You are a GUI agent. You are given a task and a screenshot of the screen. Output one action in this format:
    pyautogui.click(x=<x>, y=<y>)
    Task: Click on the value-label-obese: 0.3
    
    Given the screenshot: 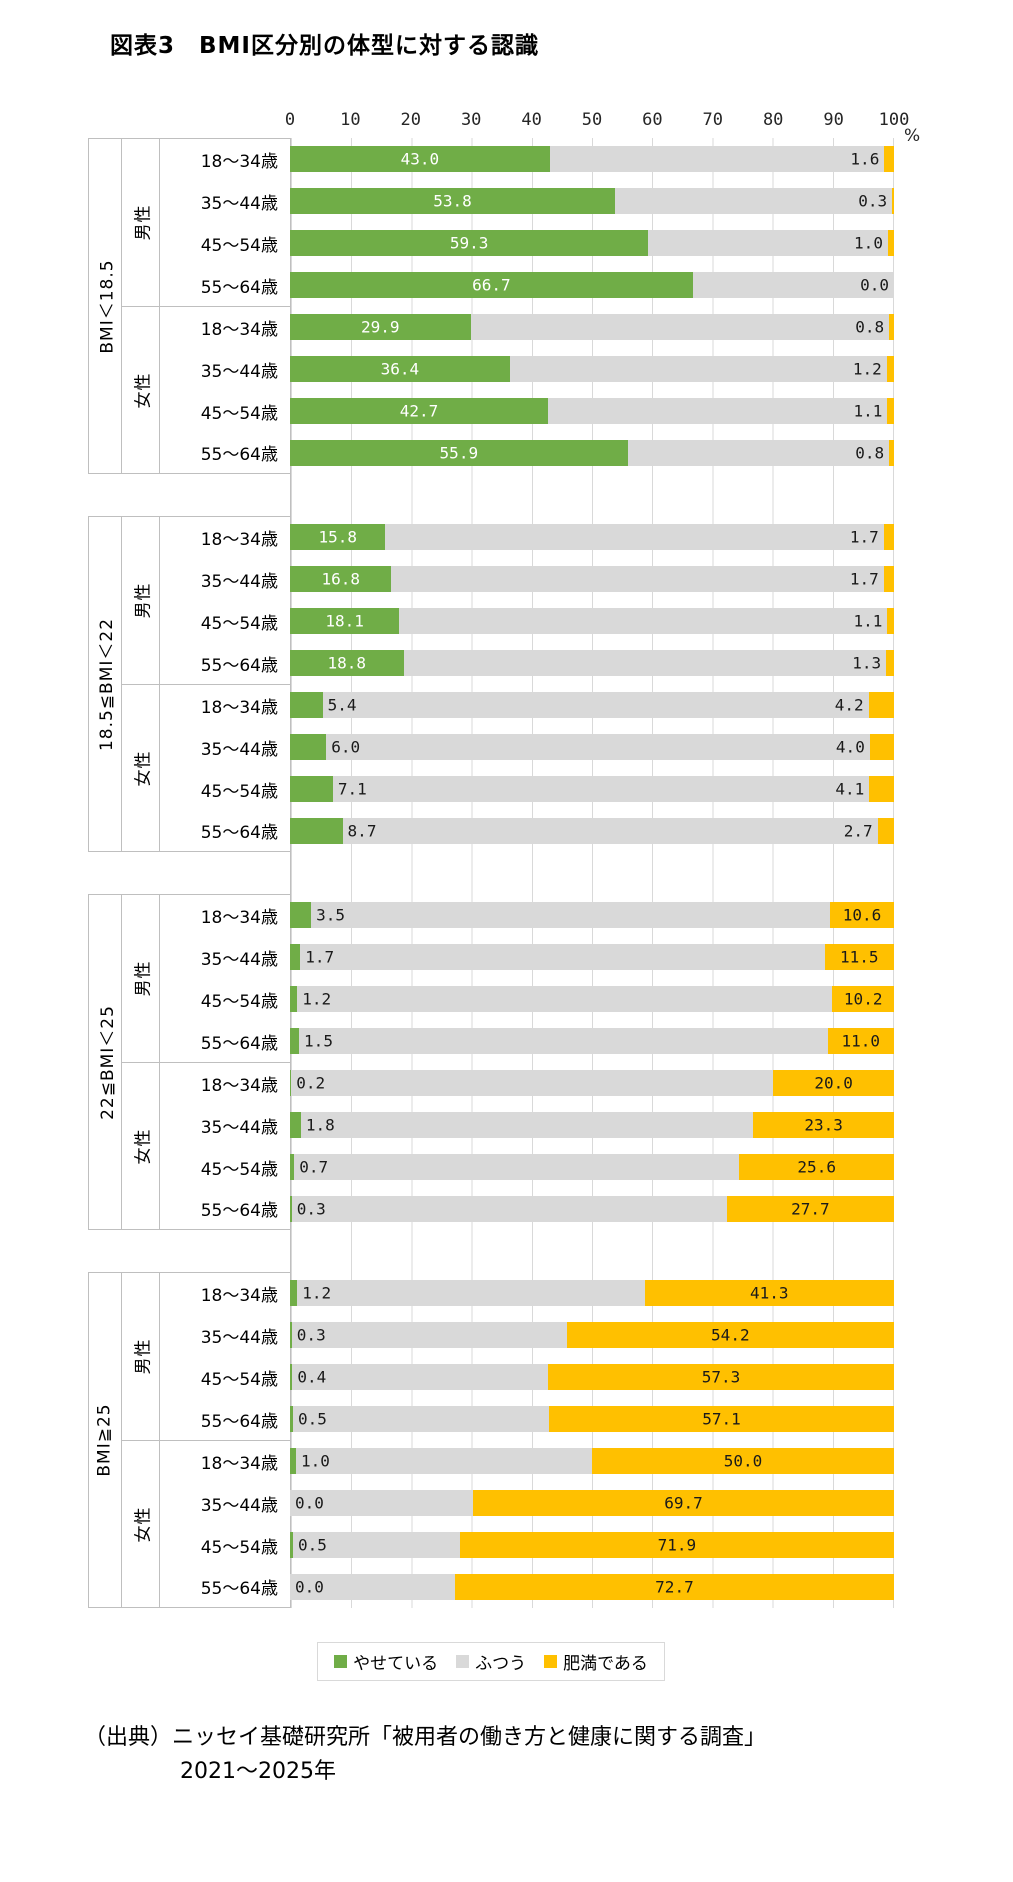 What is the action you would take?
    pyautogui.click(x=873, y=201)
    